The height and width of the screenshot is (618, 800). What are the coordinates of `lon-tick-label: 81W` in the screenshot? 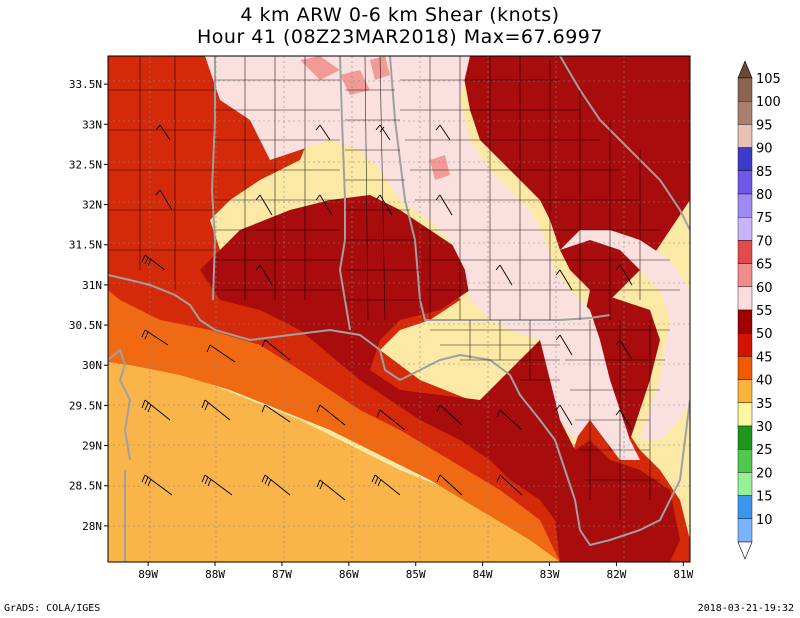 It's located at (683, 574).